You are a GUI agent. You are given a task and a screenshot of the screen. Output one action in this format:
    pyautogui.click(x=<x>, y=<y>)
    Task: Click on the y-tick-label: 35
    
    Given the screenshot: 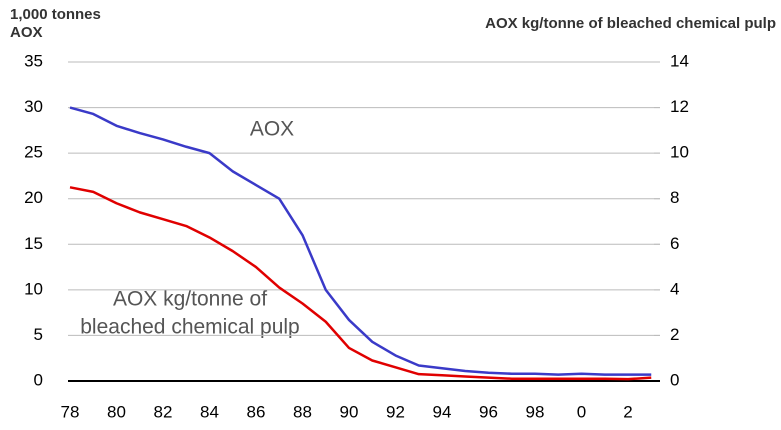 What is the action you would take?
    pyautogui.click(x=33, y=60)
    